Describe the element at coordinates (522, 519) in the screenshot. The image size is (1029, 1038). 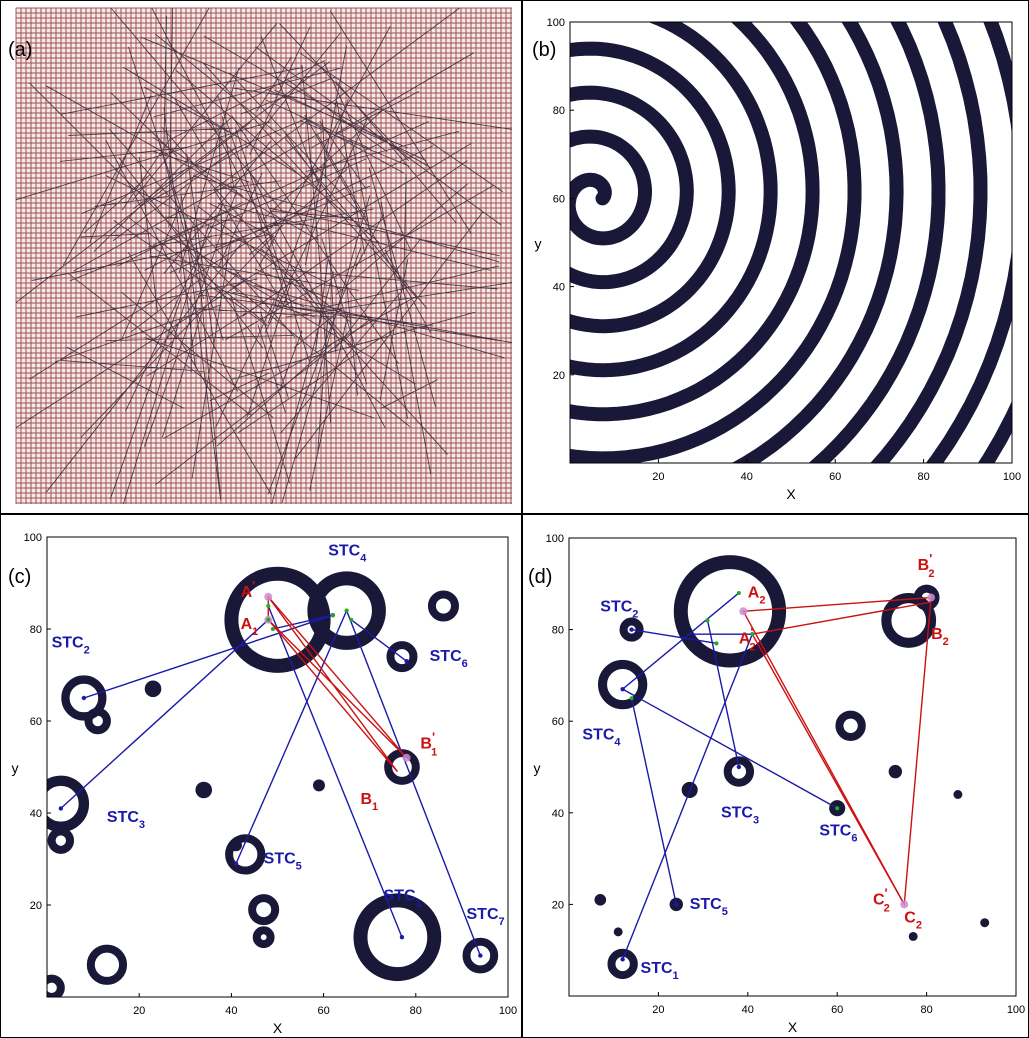
I see `vertical-divider` at that location.